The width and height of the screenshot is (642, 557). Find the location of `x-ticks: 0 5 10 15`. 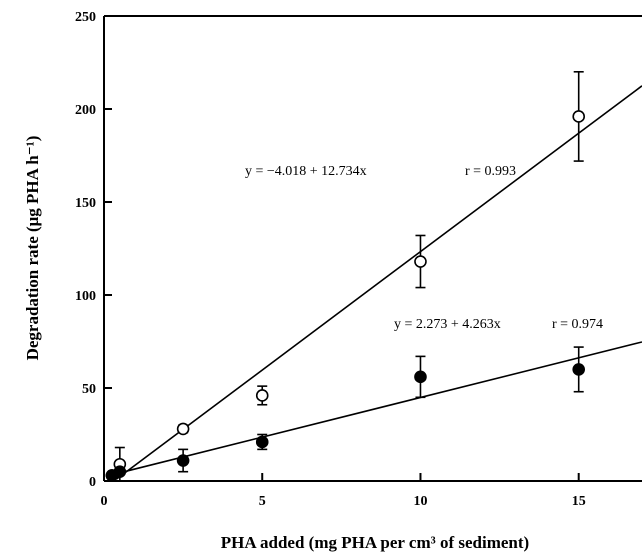

x-ticks: 0 5 10 15 is located at coordinates (343, 491).